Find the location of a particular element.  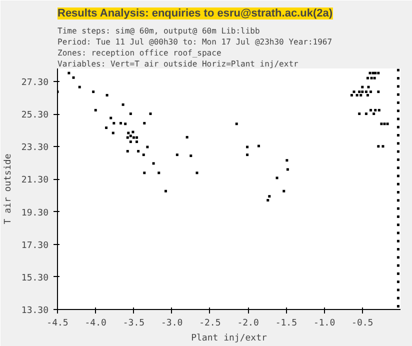

y-tick-label: 19.30 is located at coordinates (34, 213).